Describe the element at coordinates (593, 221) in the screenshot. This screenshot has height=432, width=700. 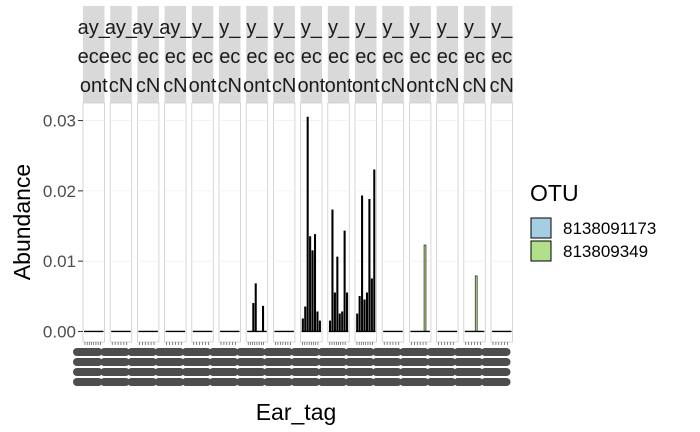
I see `legend: OTU 8138091173 813809349` at that location.